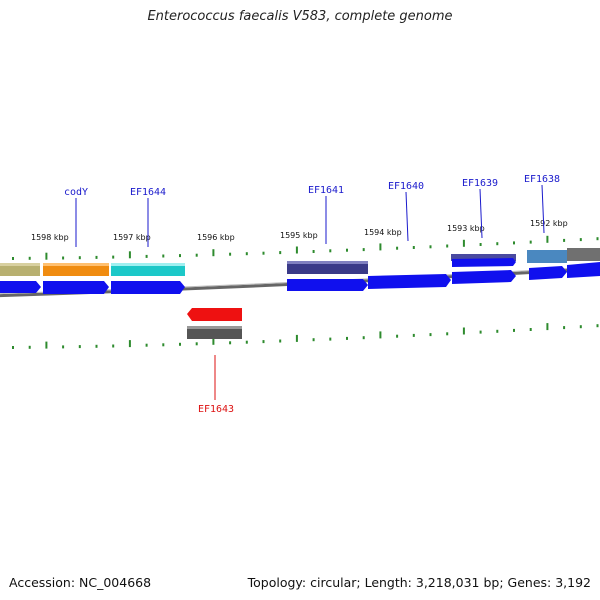 This screenshot has width=600, height=600. Describe the element at coordinates (216, 409) in the screenshot. I see `gene-label-EF1643: EF1643` at that location.